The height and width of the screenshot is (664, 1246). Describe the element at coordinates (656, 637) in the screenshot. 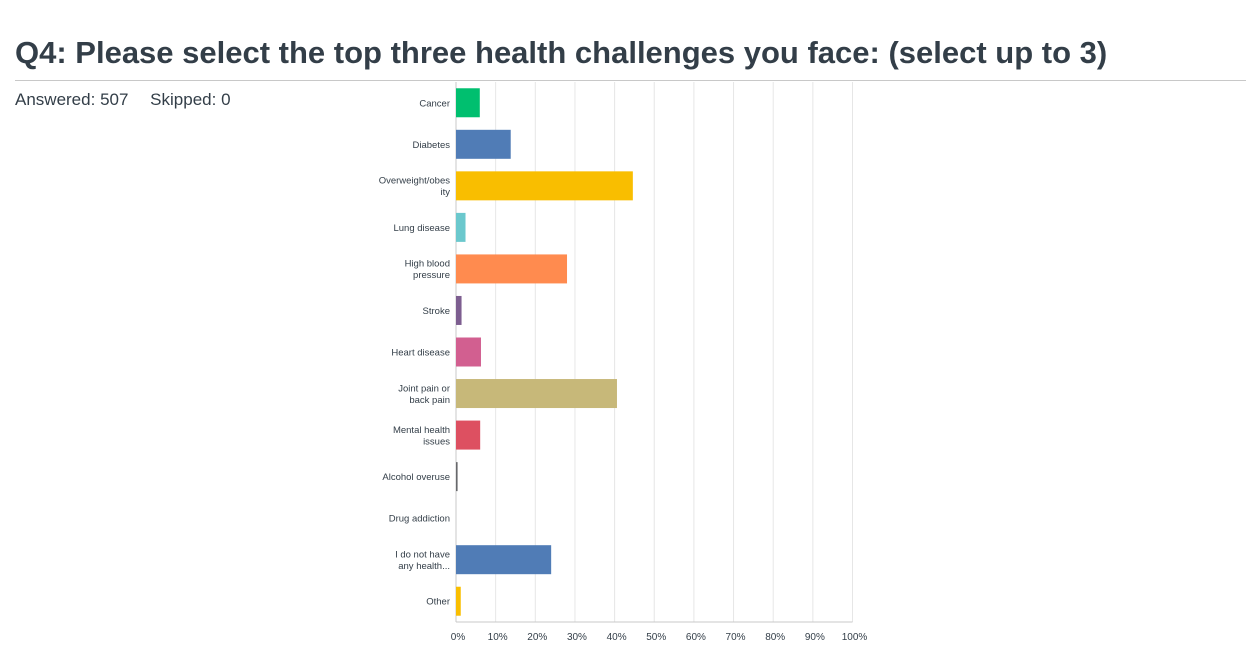

I see `x-tick-label: 50%` at that location.